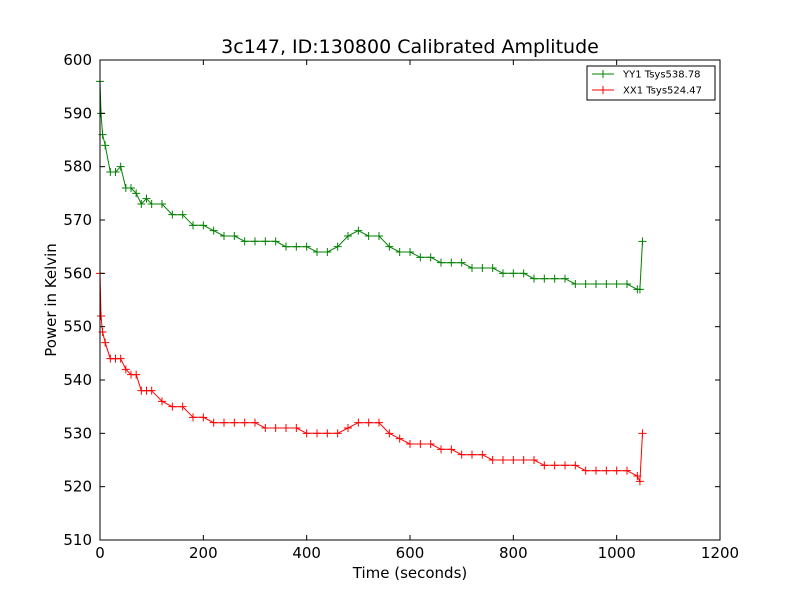 The image size is (800, 600). What do you see at coordinates (77, 273) in the screenshot?
I see `y-tick-label: 560` at bounding box center [77, 273].